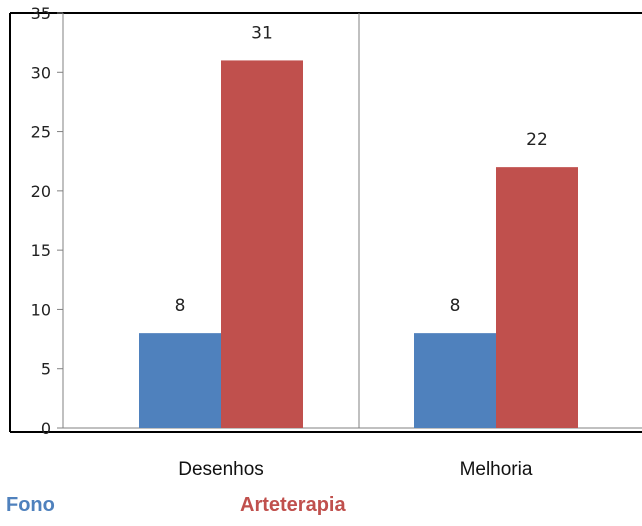  Describe the element at coordinates (537, 297) in the screenshot. I see `bar-arteterapia-melhoria` at that location.